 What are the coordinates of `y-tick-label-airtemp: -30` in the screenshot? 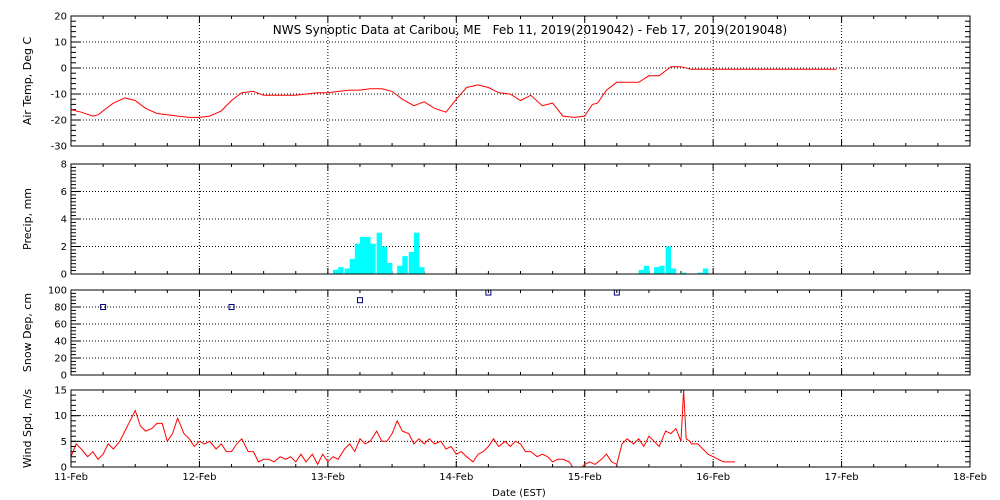 It's located at (59, 147).